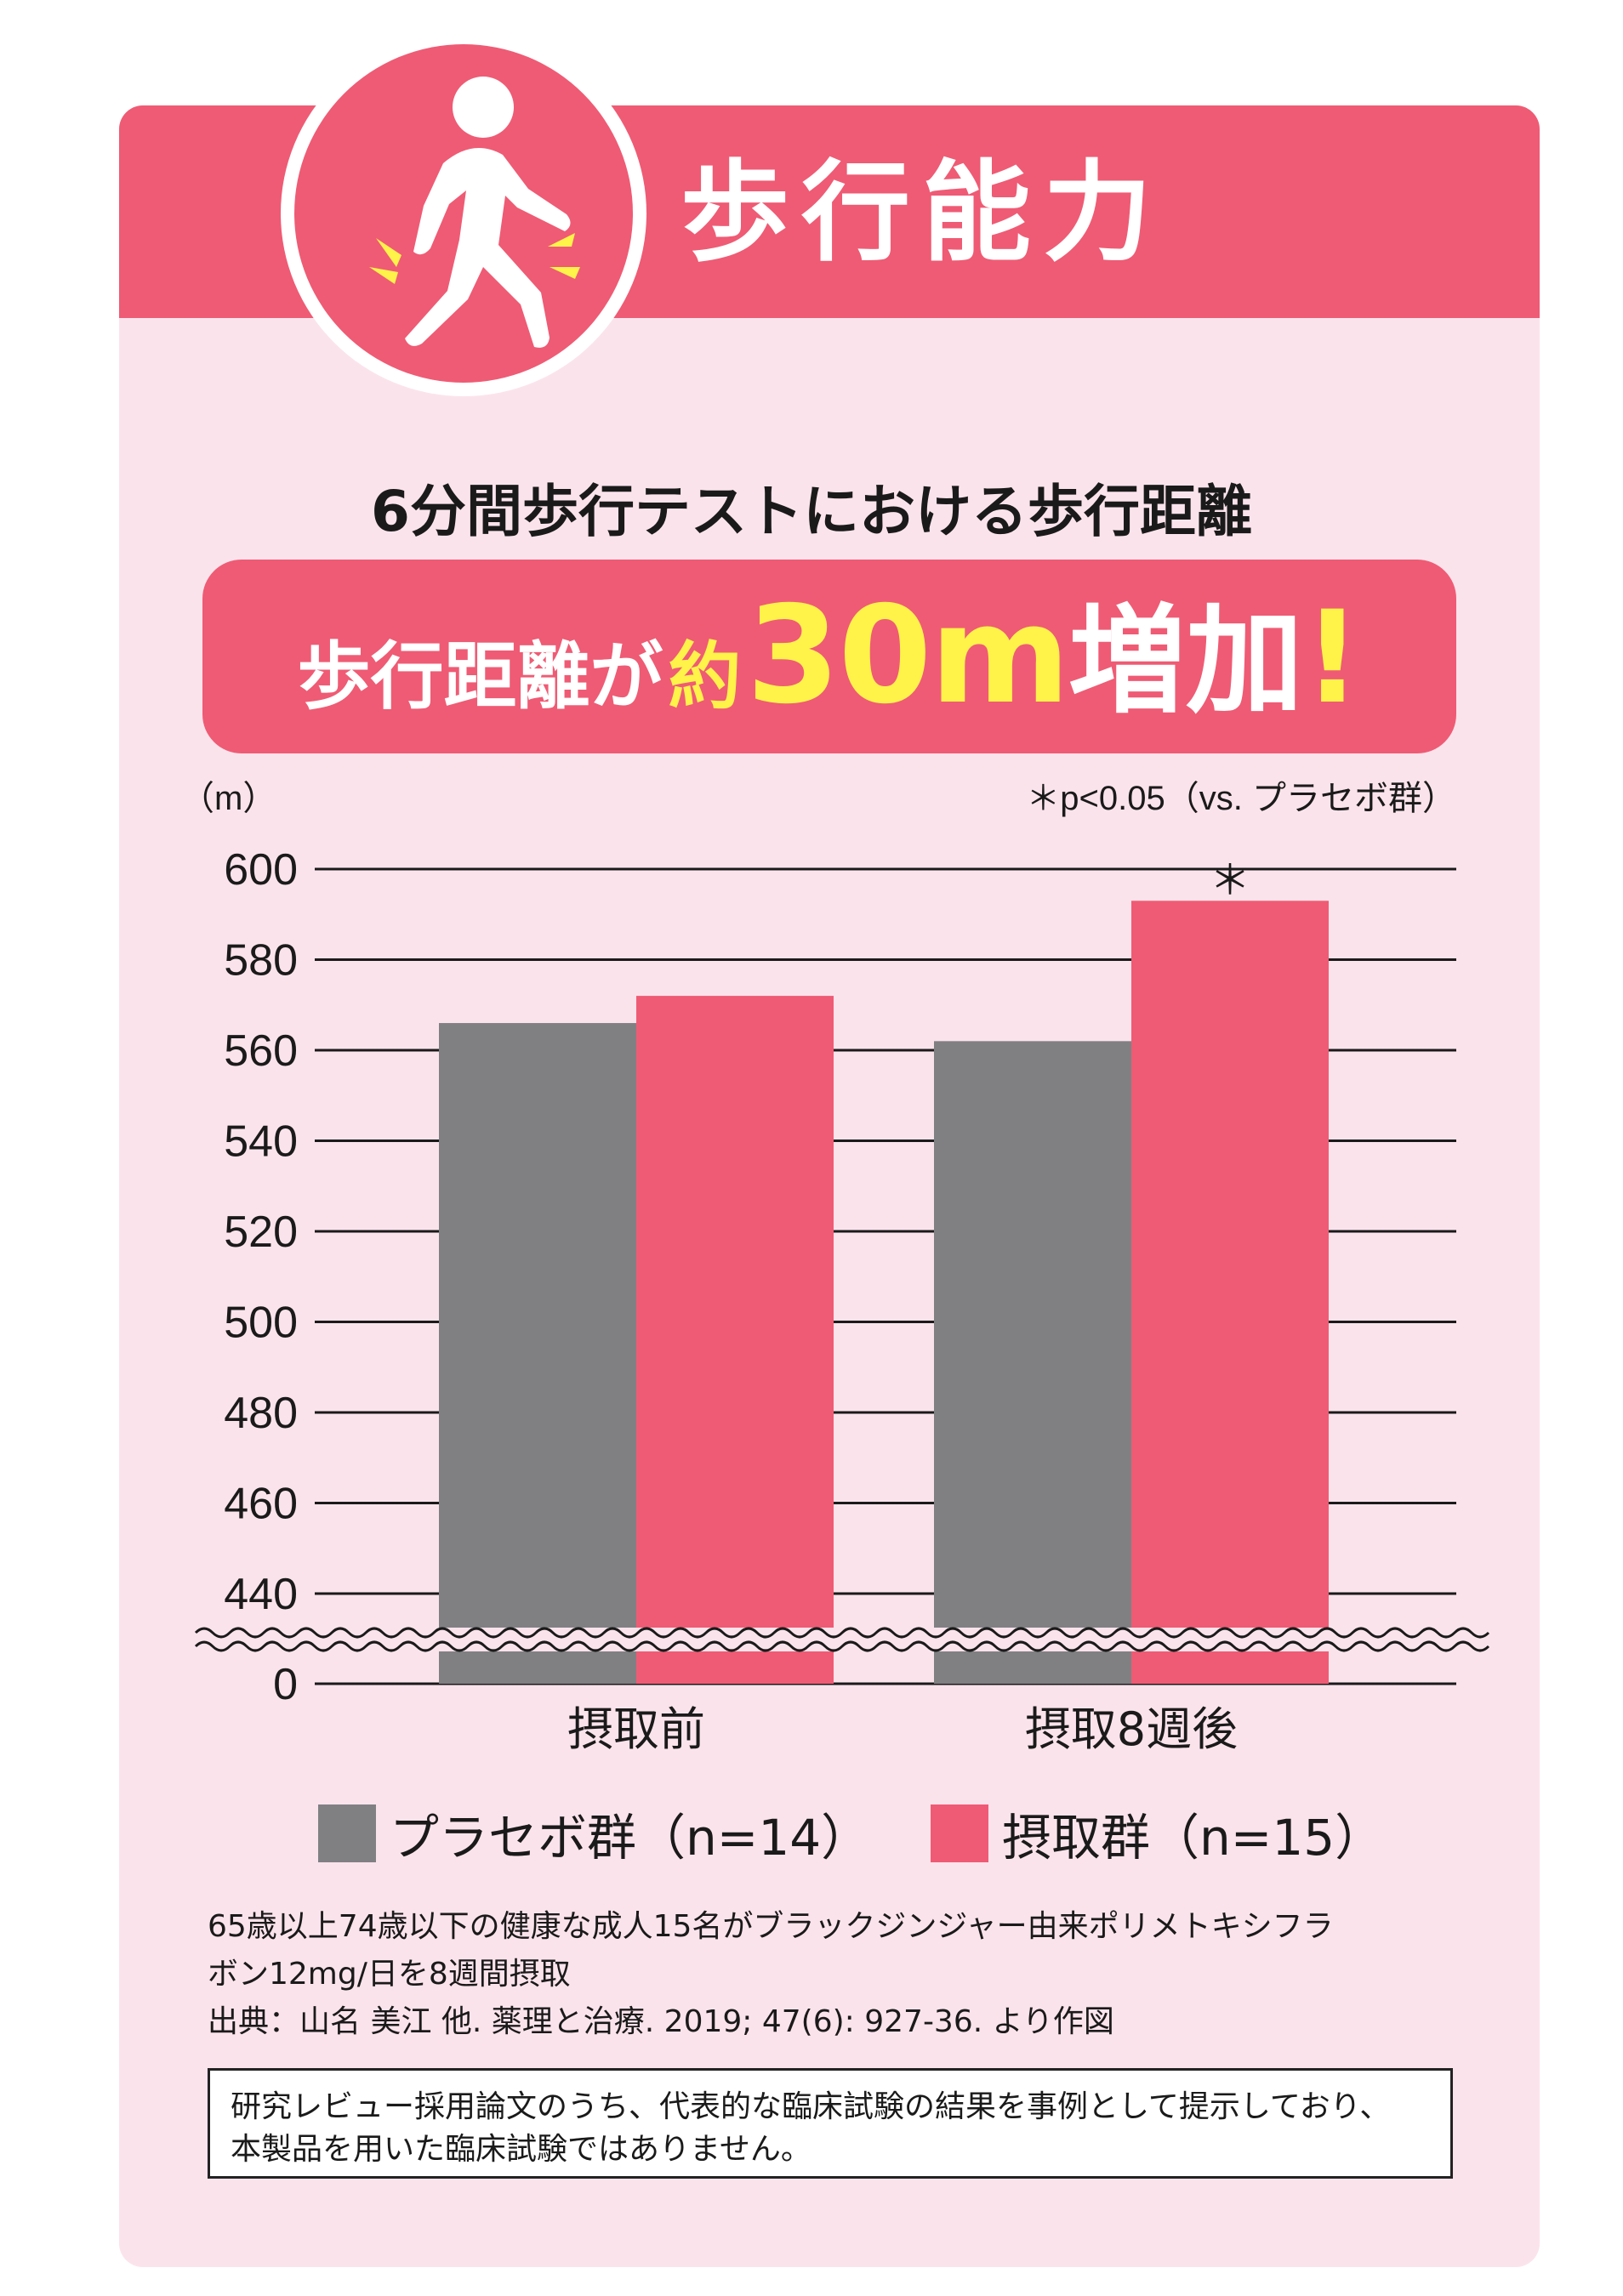  I want to click on y-tick-label: 480, so click(261, 1413).